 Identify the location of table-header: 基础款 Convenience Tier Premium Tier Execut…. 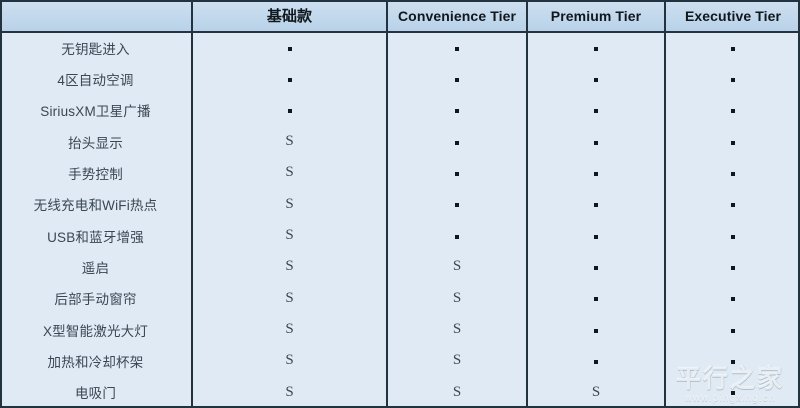
(400, 16).